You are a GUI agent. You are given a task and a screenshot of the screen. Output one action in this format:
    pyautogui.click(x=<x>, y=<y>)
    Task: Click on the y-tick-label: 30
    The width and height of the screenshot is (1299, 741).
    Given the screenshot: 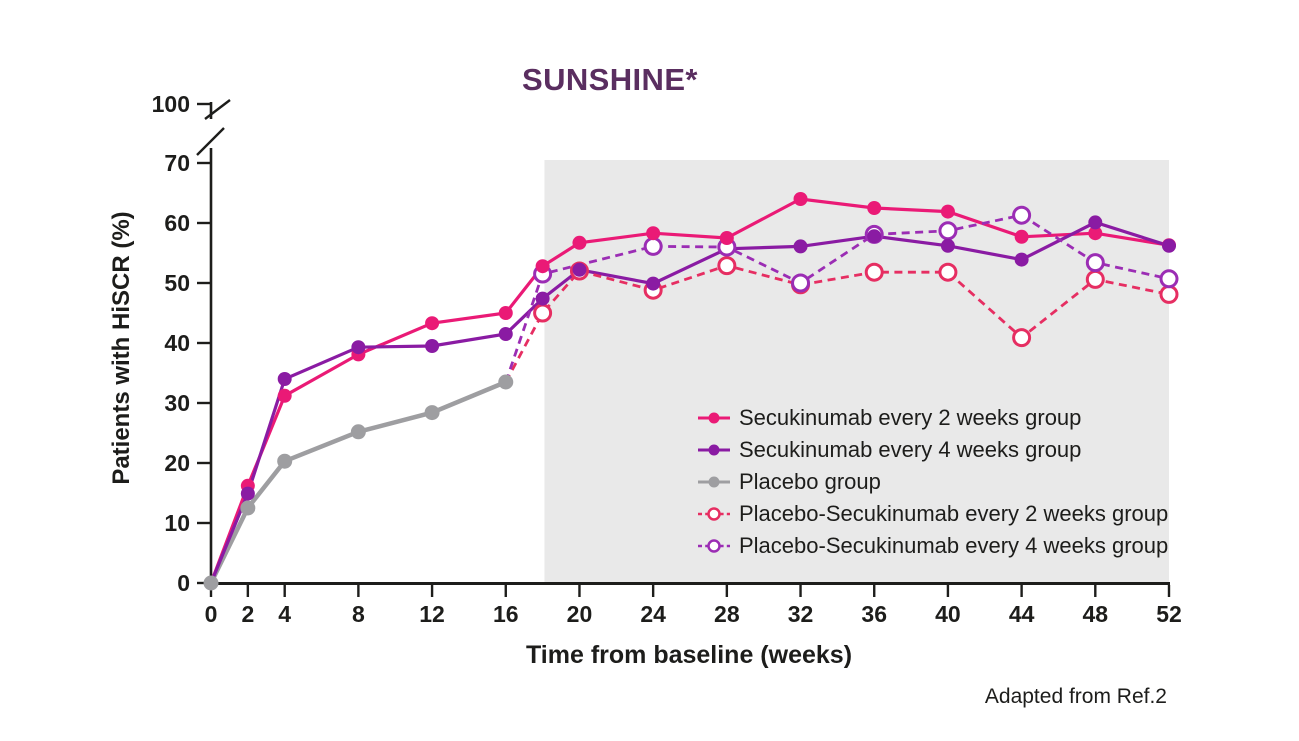 What is the action you would take?
    pyautogui.click(x=177, y=403)
    